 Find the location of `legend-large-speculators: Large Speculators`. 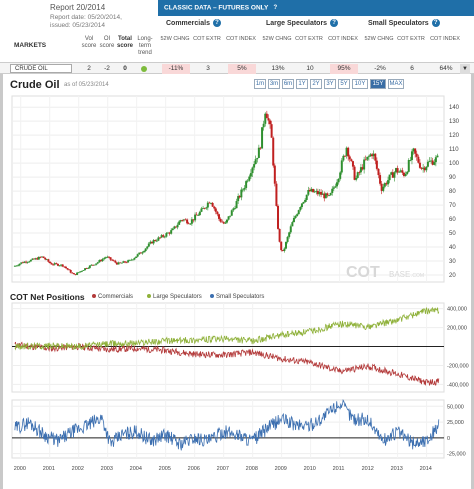

legend-large-speculators: Large Speculators is located at coordinates (174, 297).